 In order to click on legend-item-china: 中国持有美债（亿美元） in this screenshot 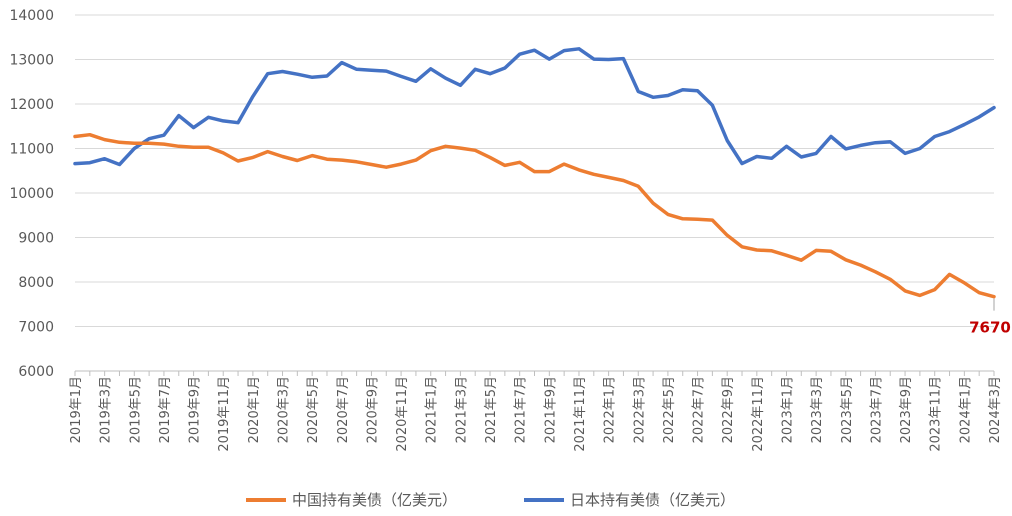, I will do `click(351, 499)`.